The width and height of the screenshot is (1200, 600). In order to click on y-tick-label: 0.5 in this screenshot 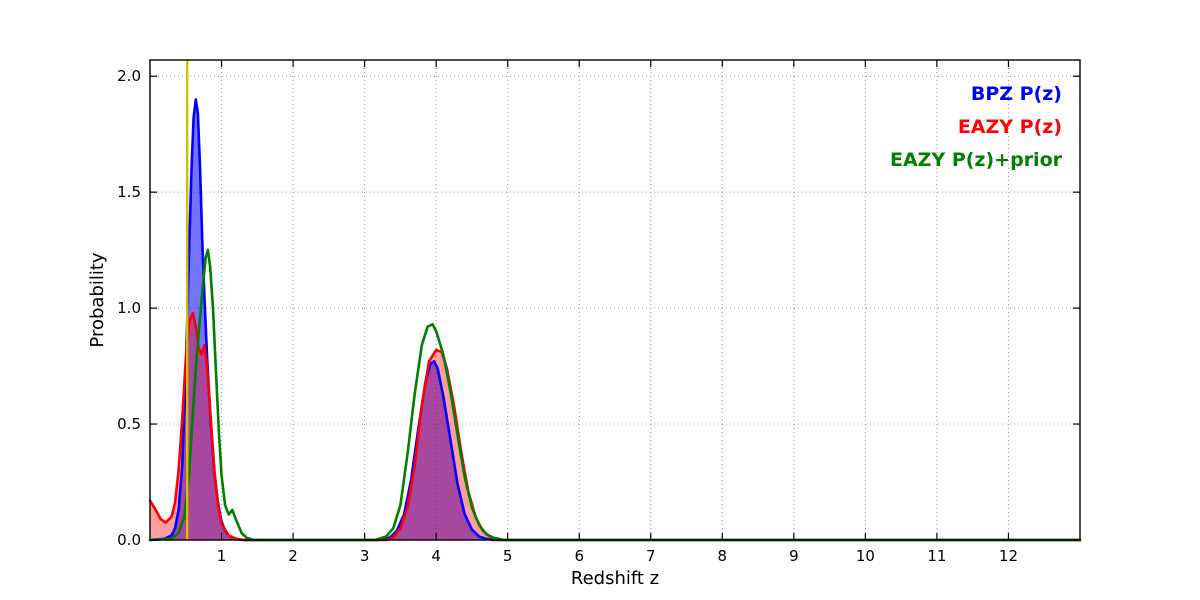, I will do `click(129, 424)`.